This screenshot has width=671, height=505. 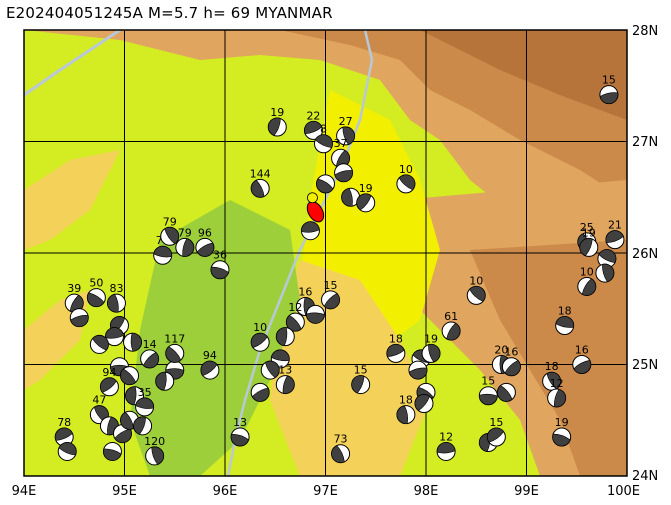 What do you see at coordinates (109, 372) in the screenshot?
I see `depth-label: 94` at bounding box center [109, 372].